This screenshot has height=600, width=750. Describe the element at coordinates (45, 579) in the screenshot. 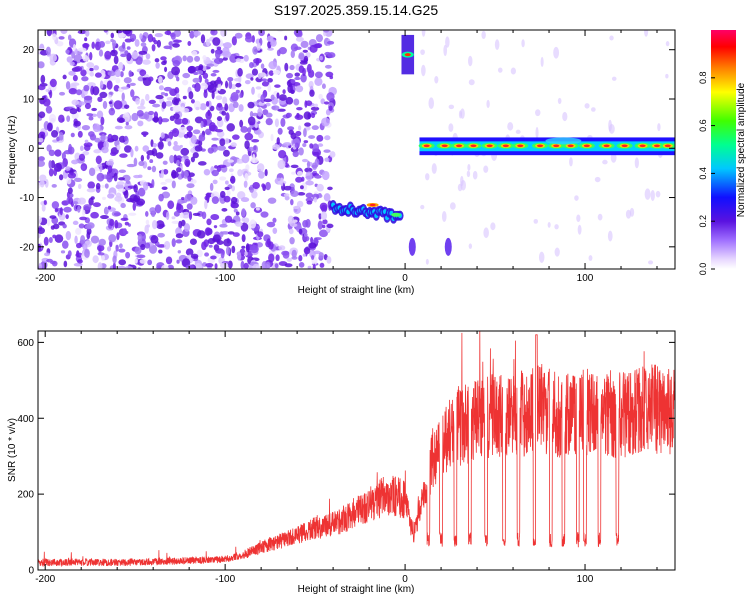

I see `snr-x-tick-label: -200` at that location.